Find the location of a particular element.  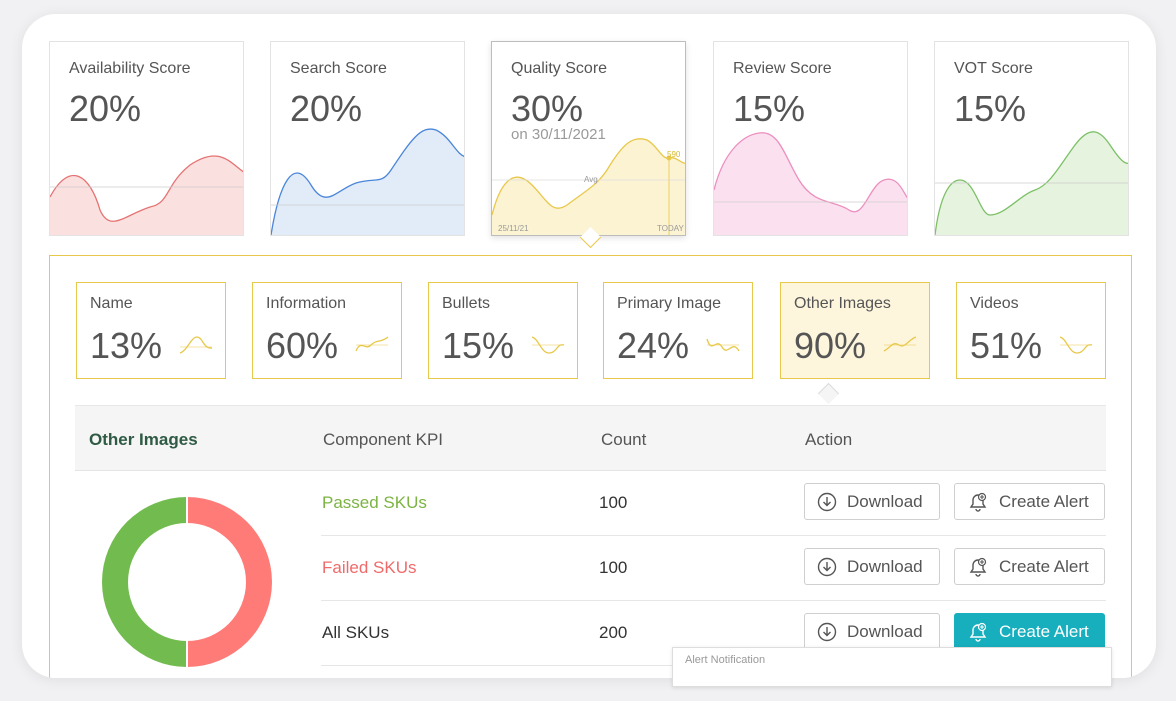

alert-notification-popover: Alert Notification is located at coordinates (892, 667).